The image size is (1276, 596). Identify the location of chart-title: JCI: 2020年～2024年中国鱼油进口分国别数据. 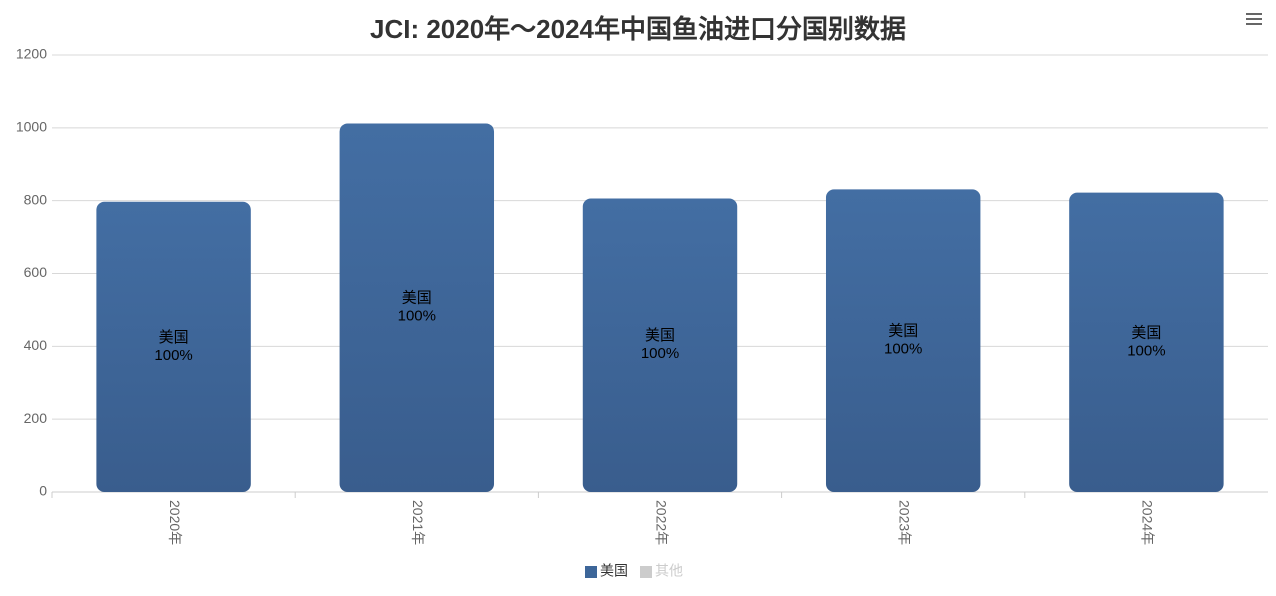
(638, 29).